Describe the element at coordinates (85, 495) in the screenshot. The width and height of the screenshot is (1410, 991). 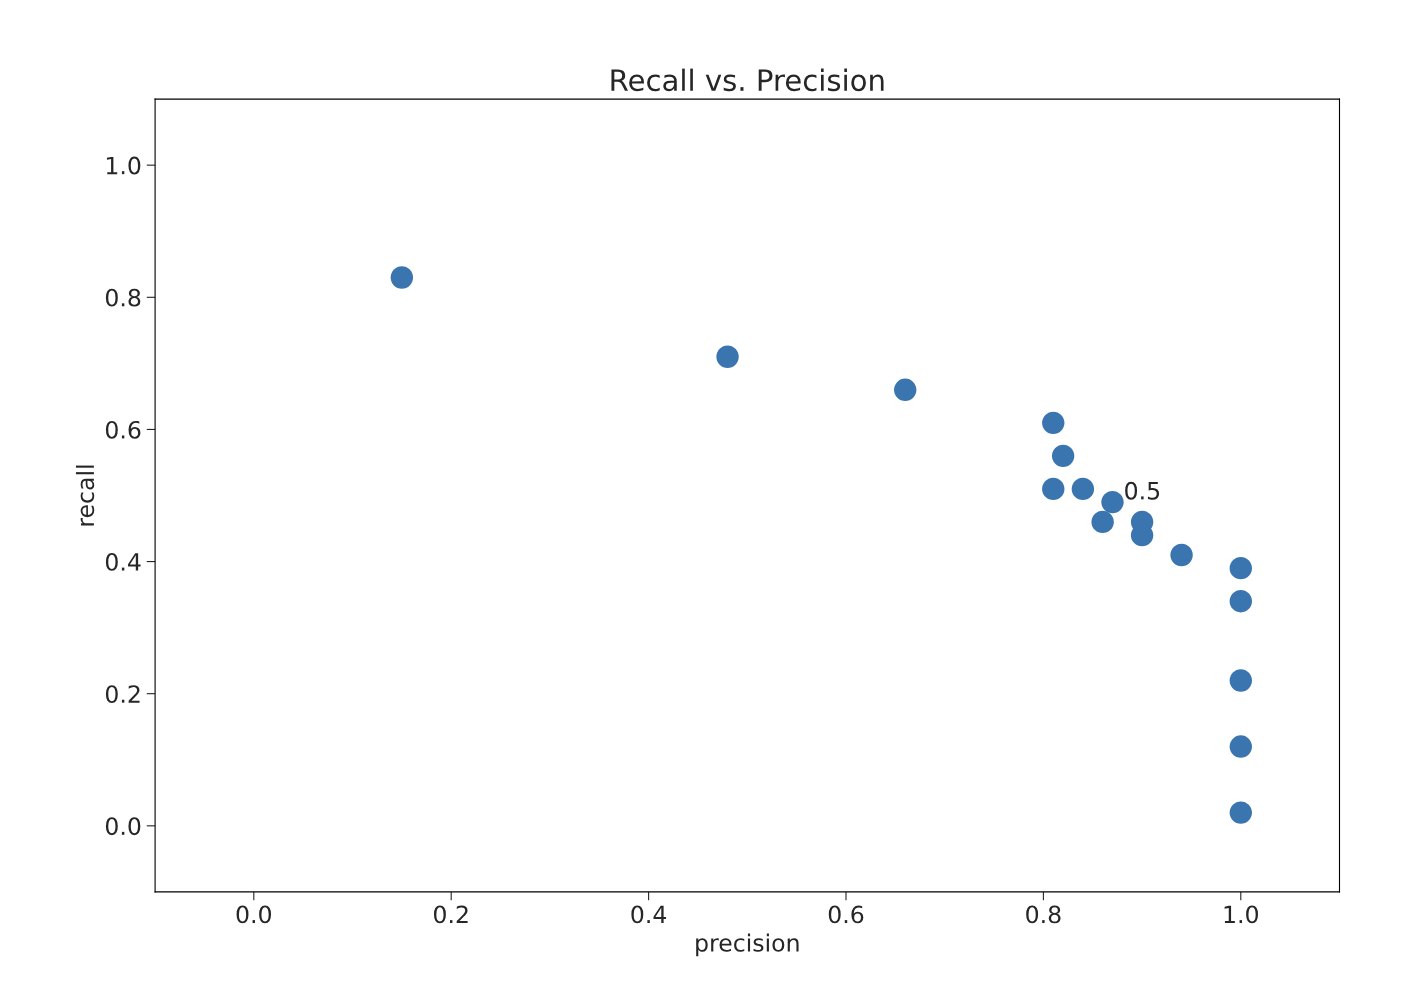
I see `y-axis-title: recall` at that location.